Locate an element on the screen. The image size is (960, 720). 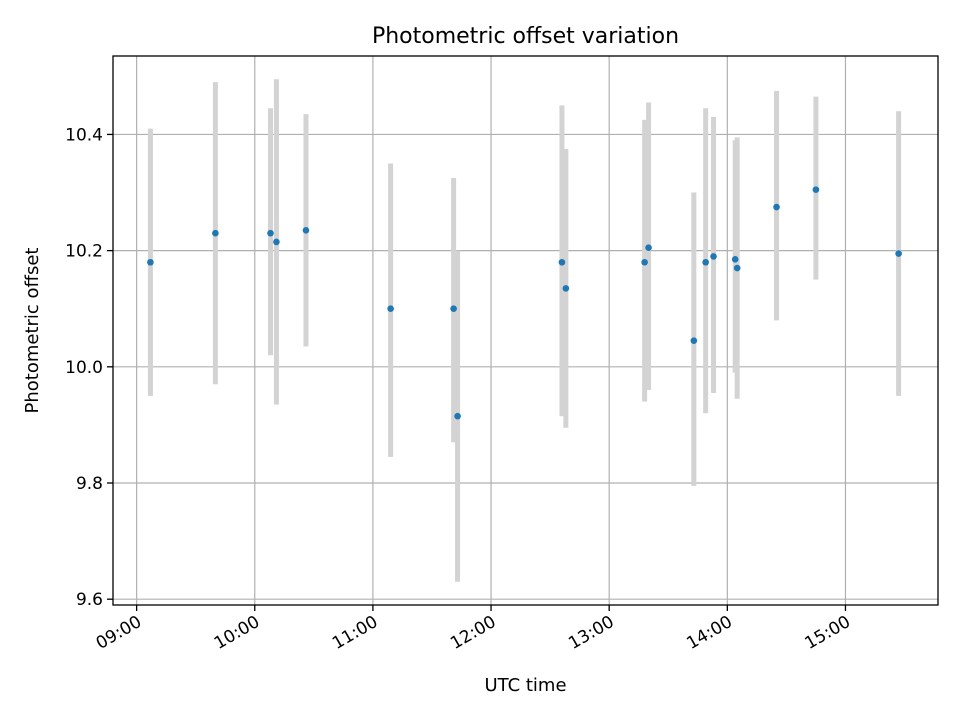
y-tick-label: 10.4 is located at coordinates (84, 135).